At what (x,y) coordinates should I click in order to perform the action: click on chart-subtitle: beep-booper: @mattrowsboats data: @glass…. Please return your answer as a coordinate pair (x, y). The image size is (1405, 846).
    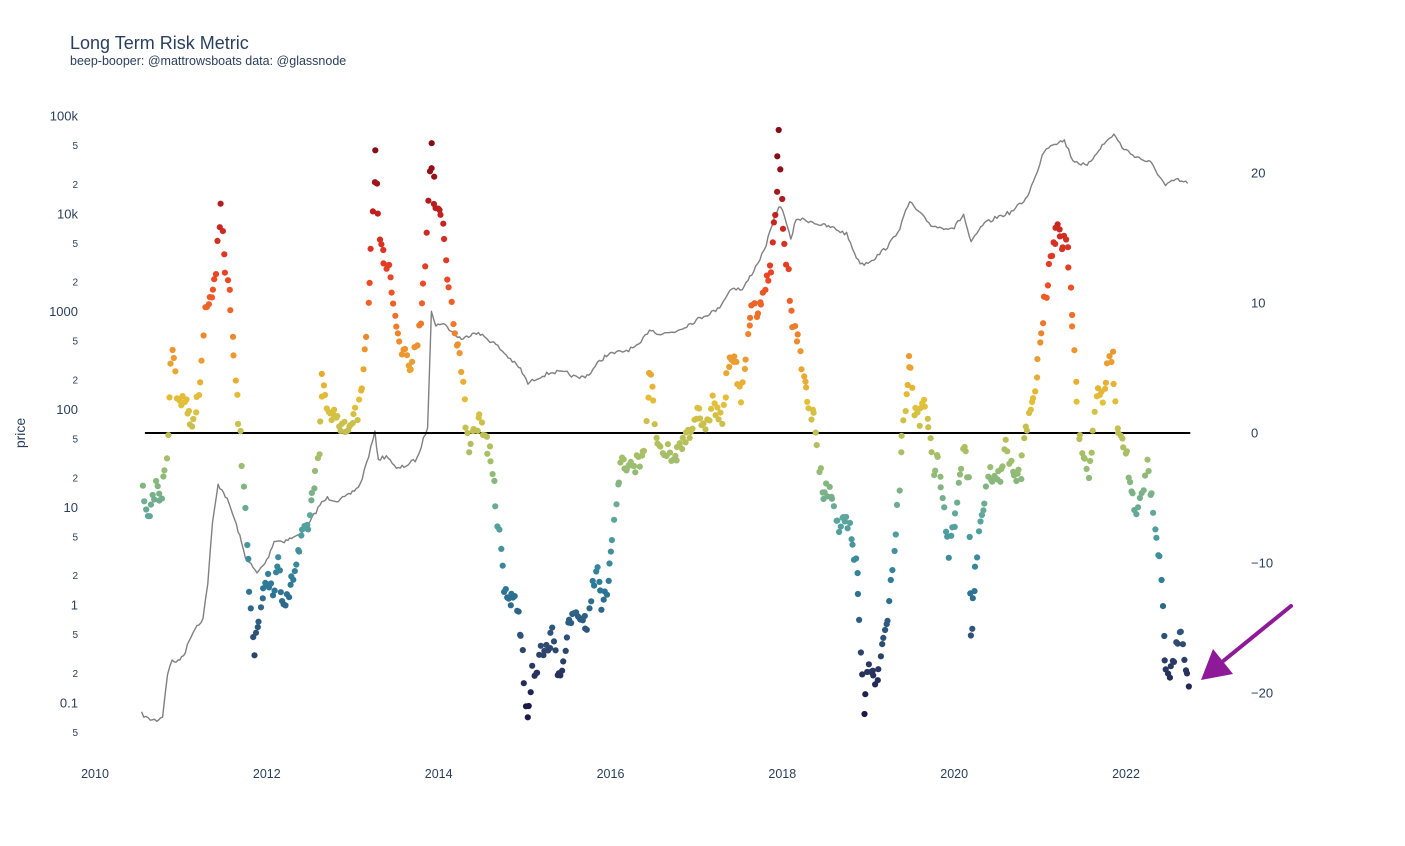
    Looking at the image, I should click on (208, 61).